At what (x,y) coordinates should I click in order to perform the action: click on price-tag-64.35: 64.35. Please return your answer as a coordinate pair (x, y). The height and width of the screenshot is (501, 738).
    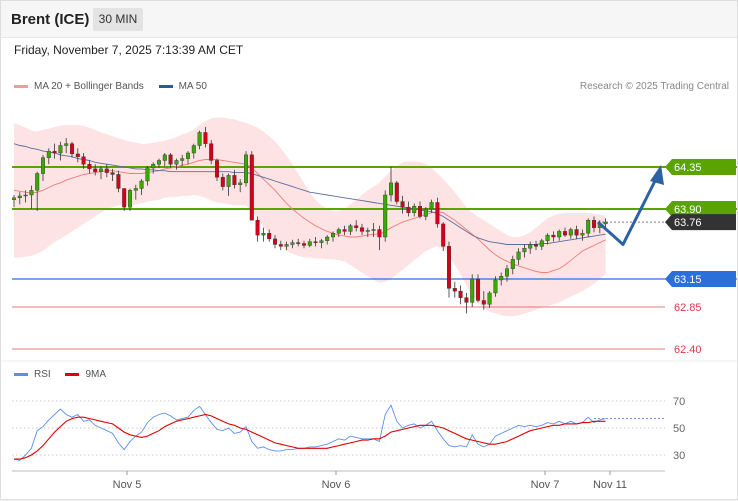
    Looking at the image, I should click on (700, 167).